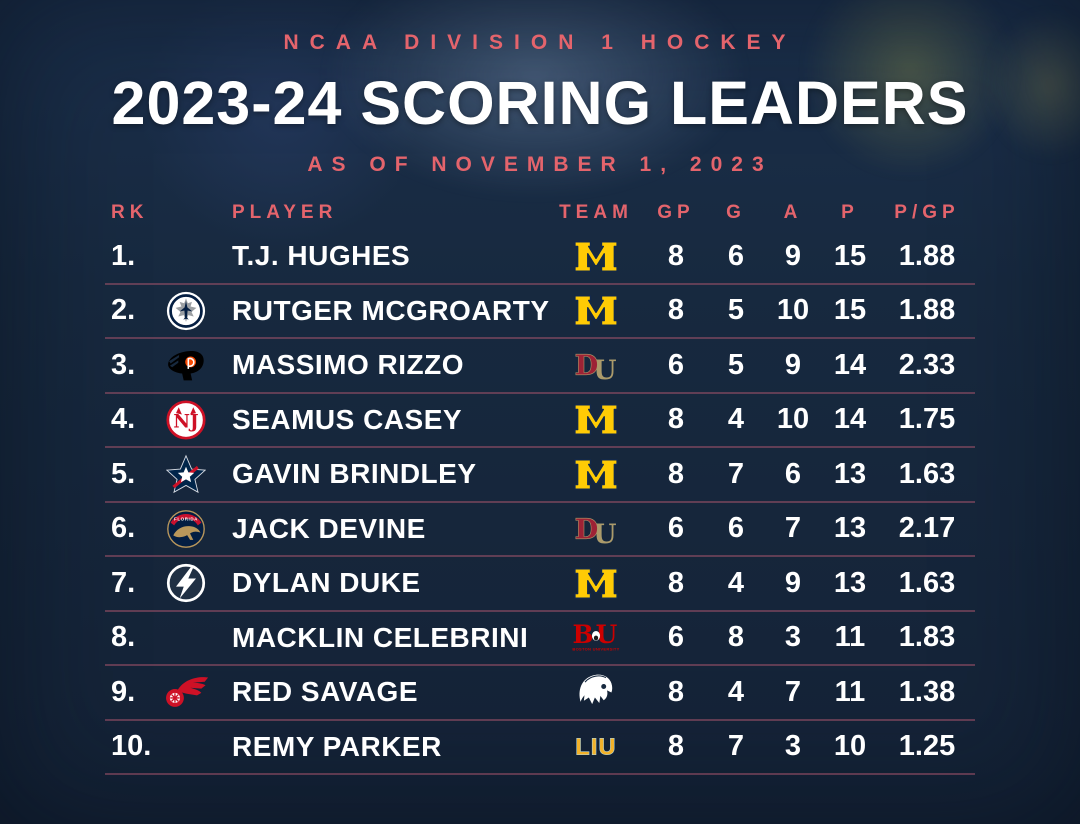 This screenshot has height=824, width=1080. Describe the element at coordinates (347, 419) in the screenshot. I see `player-name: SEAMUS CASEY` at that location.